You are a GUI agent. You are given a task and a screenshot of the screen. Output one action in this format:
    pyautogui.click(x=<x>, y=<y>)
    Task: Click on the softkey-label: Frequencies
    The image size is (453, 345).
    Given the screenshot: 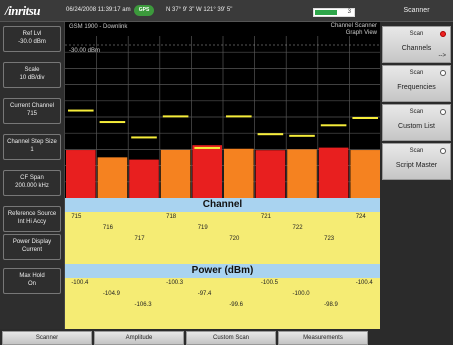 What is the action you would take?
    pyautogui.click(x=416, y=87)
    